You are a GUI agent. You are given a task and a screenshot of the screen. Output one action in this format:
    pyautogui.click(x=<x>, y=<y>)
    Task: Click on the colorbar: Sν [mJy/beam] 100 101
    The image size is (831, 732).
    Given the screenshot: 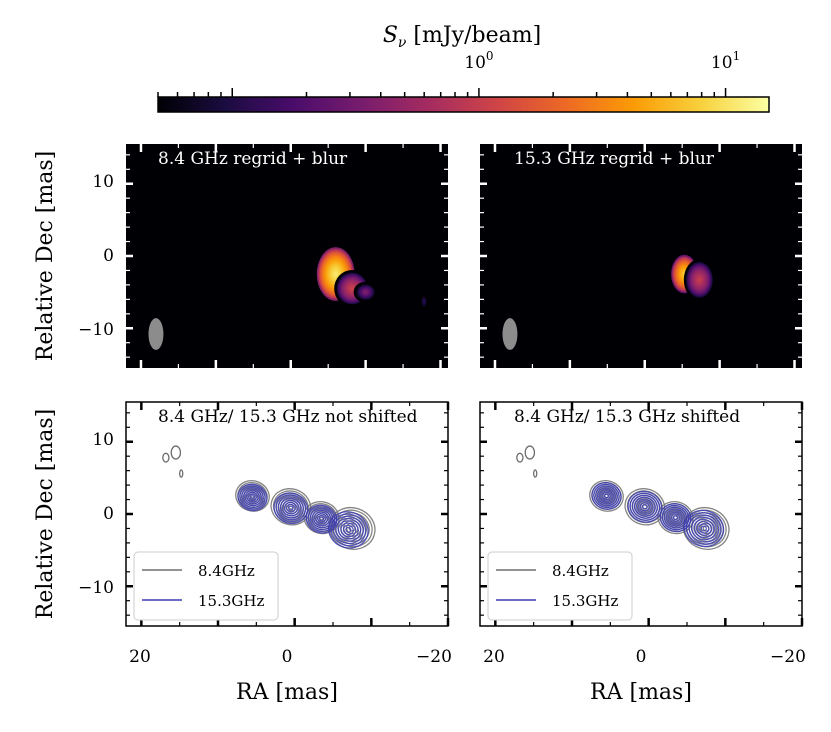 What is the action you would take?
    pyautogui.click(x=463, y=68)
    